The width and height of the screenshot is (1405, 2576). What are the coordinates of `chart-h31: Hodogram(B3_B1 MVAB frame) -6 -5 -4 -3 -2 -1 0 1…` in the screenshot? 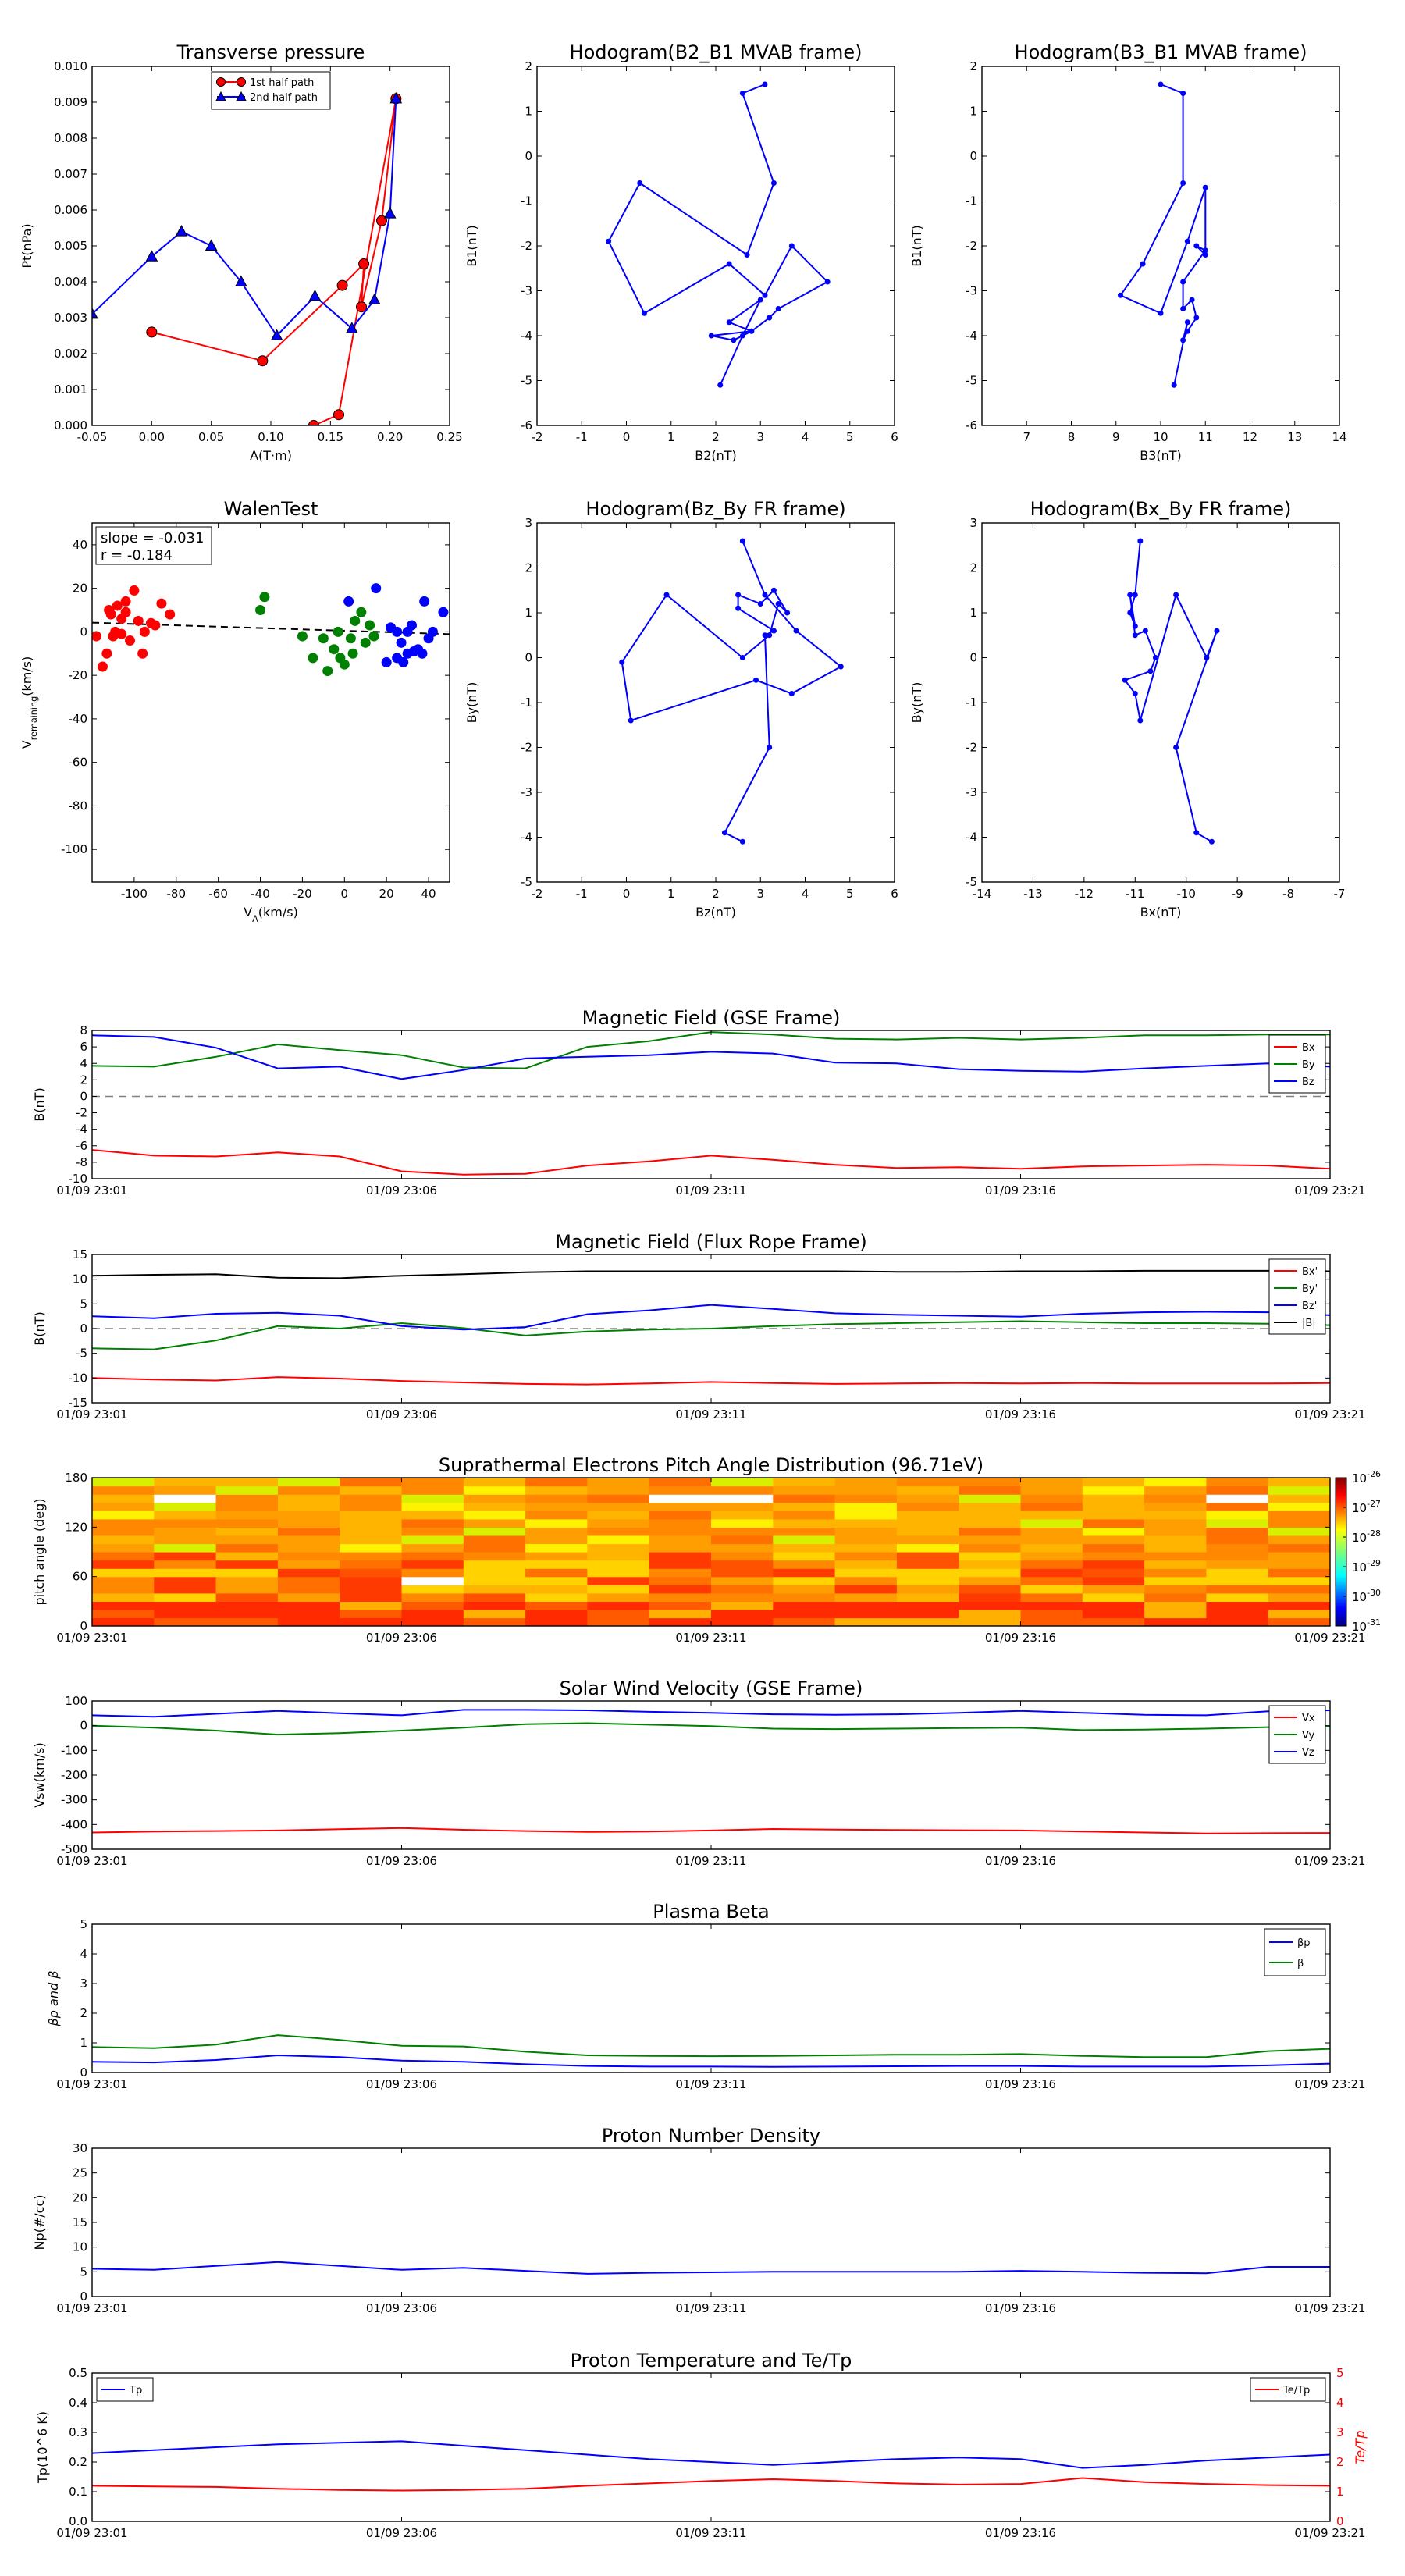 It's located at (1128, 252).